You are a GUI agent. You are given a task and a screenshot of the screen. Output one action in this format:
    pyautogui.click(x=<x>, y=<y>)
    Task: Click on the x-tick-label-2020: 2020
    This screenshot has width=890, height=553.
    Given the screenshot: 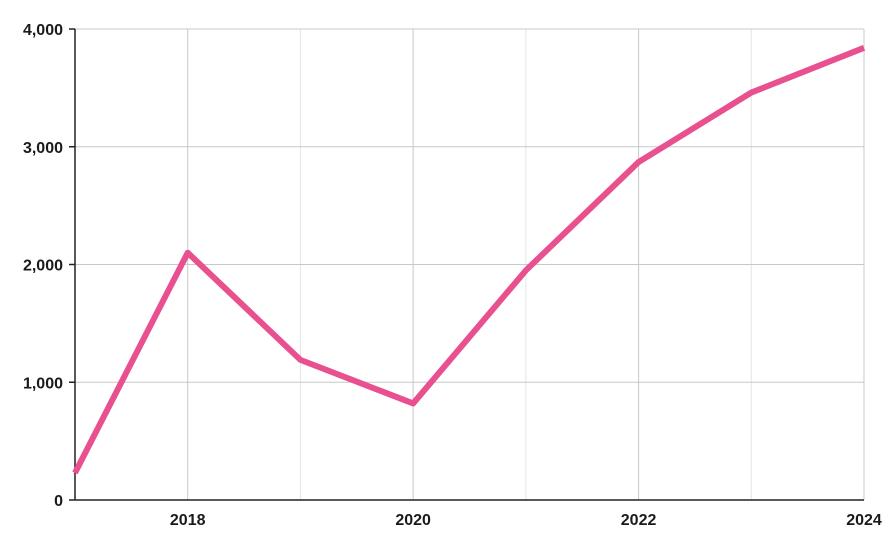 What is the action you would take?
    pyautogui.click(x=413, y=520)
    